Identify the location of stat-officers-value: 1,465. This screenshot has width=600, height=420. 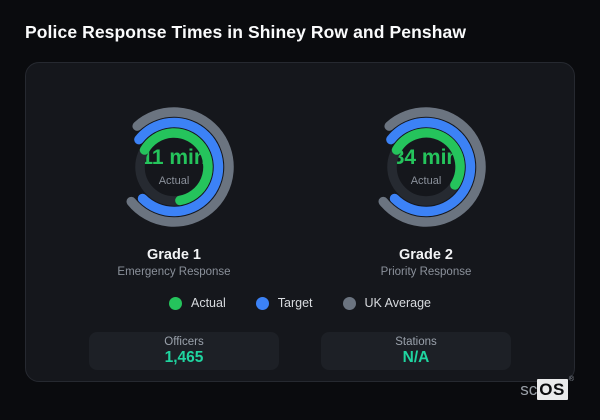
(184, 358).